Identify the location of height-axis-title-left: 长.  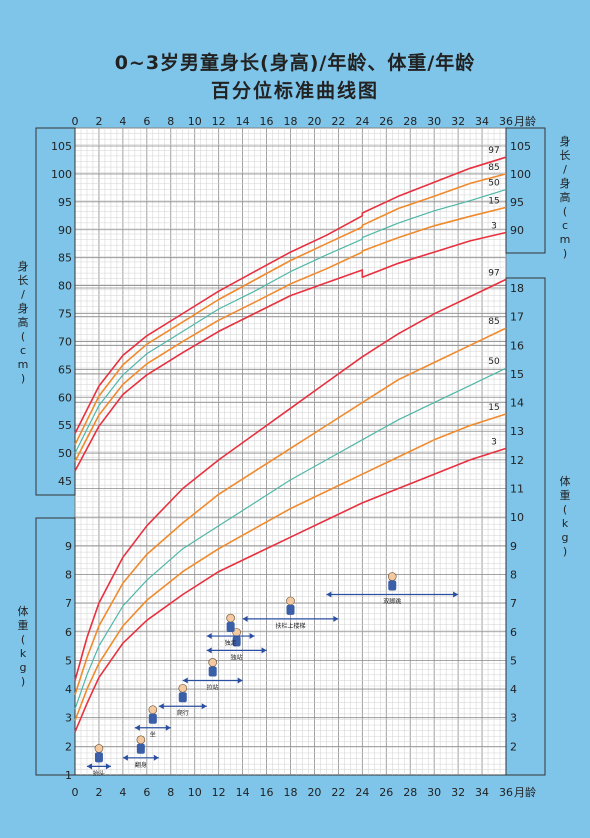
(23, 280).